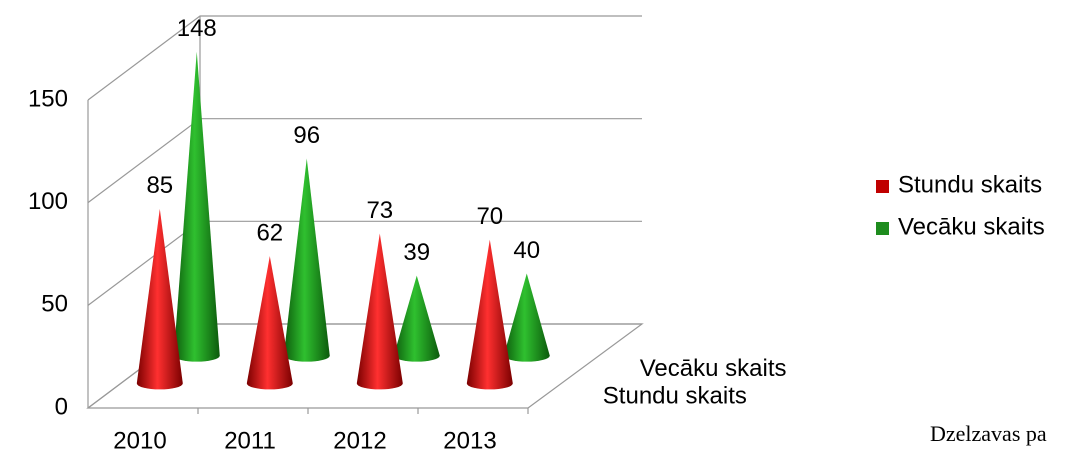 This screenshot has height=456, width=1091. I want to click on y-tick-label: 150, so click(48, 98).